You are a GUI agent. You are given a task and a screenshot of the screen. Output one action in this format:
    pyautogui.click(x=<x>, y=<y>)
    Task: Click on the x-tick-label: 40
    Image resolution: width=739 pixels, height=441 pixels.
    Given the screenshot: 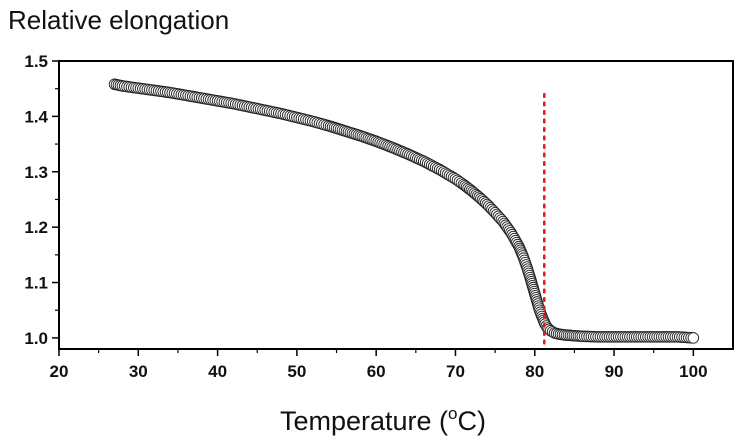 What is the action you would take?
    pyautogui.click(x=217, y=371)
    